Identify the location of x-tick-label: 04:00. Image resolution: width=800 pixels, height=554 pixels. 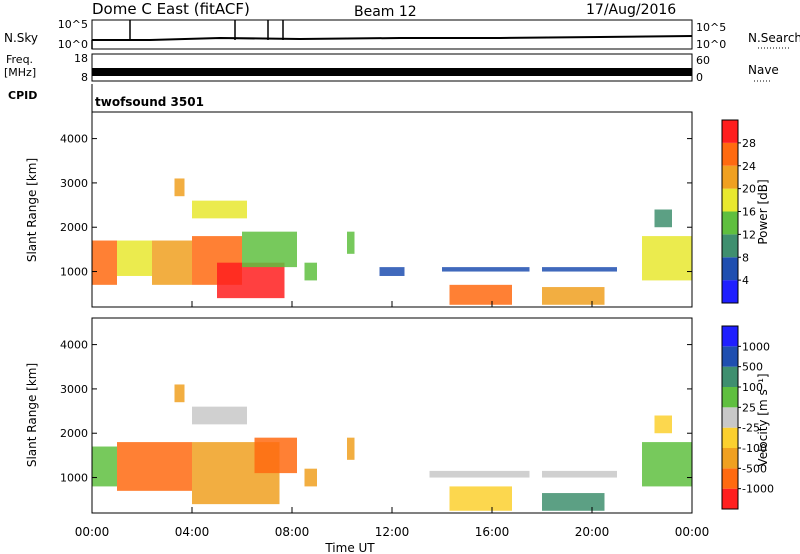
(192, 532).